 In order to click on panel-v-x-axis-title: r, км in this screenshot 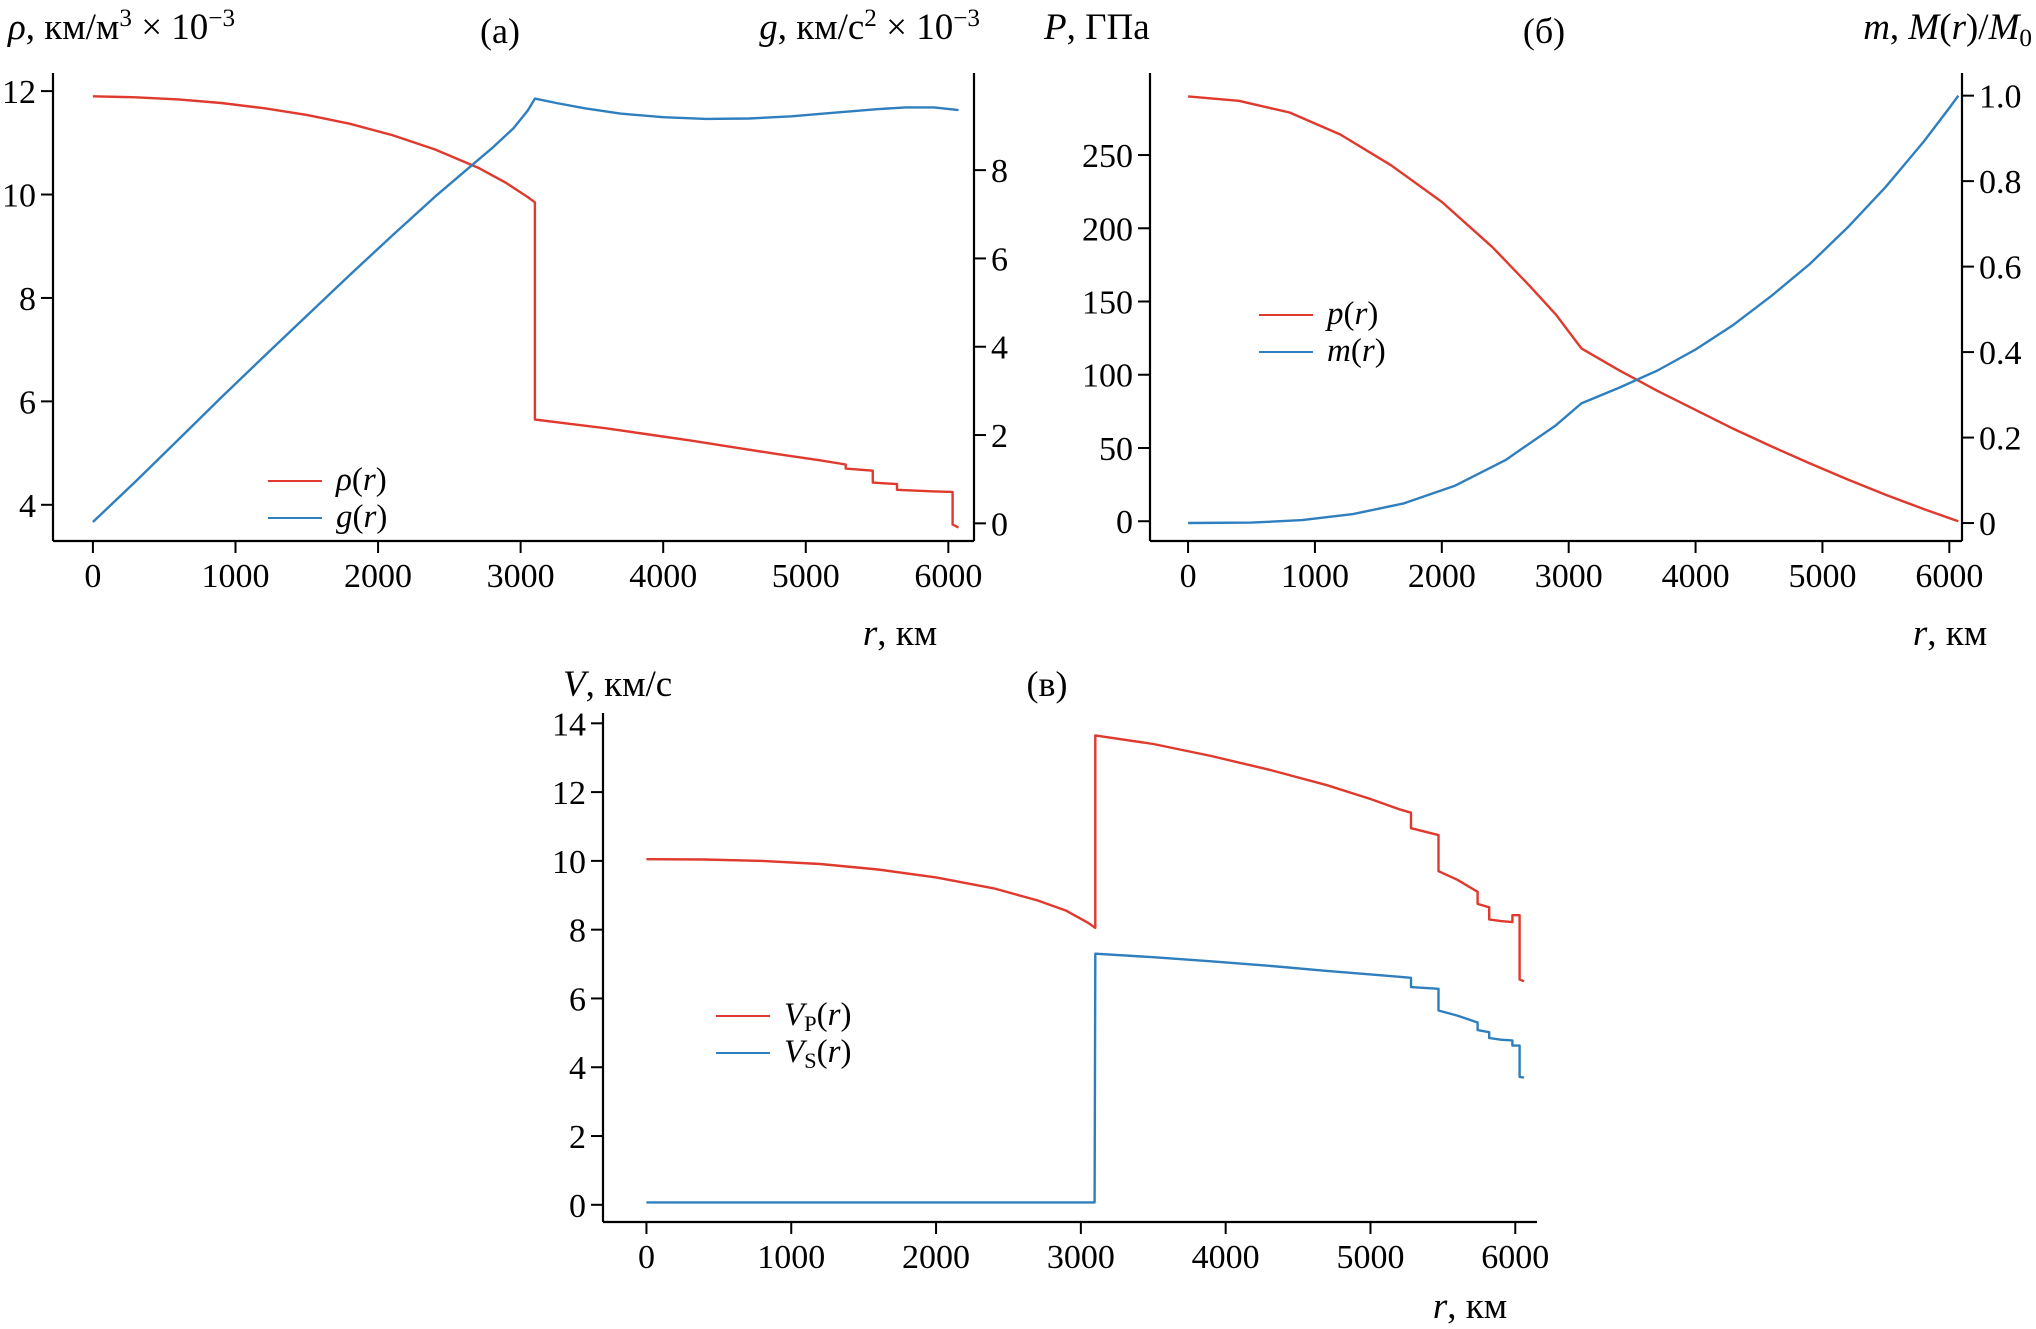, I will do `click(1470, 1306)`.